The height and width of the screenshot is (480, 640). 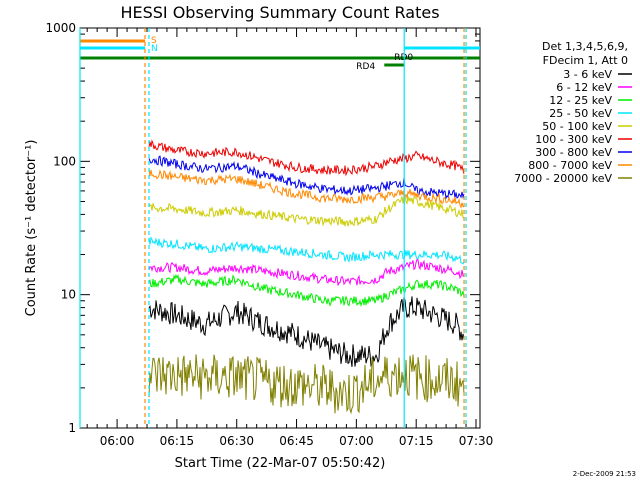 What do you see at coordinates (585, 60) in the screenshot?
I see `legend-header-2: FDecim 1, Att 0` at bounding box center [585, 60].